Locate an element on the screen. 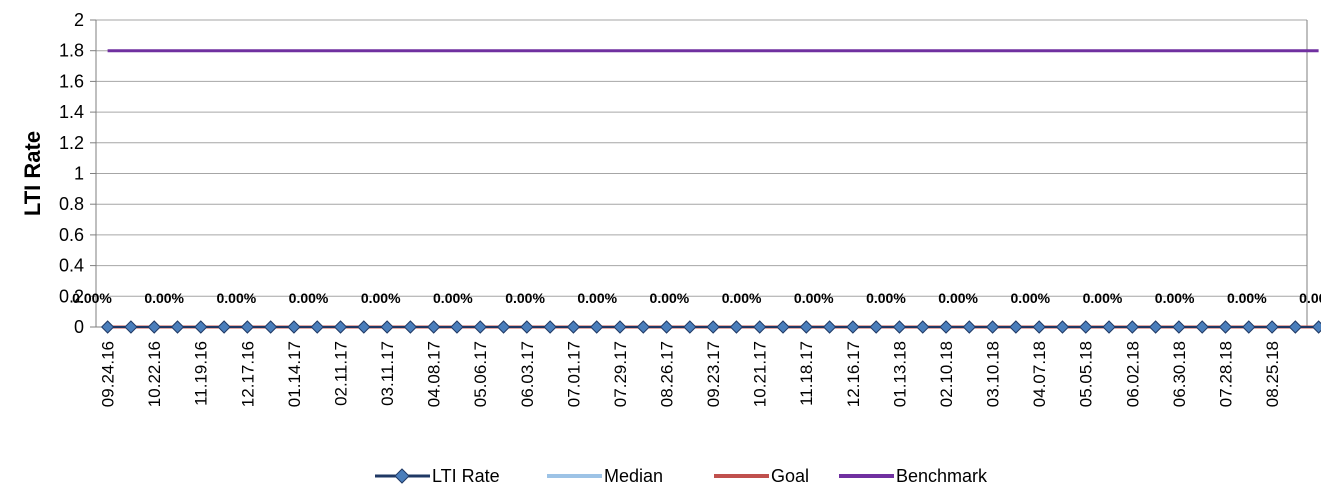 The width and height of the screenshot is (1321, 497). x-tick-label: 06.30.18 is located at coordinates (1179, 374).